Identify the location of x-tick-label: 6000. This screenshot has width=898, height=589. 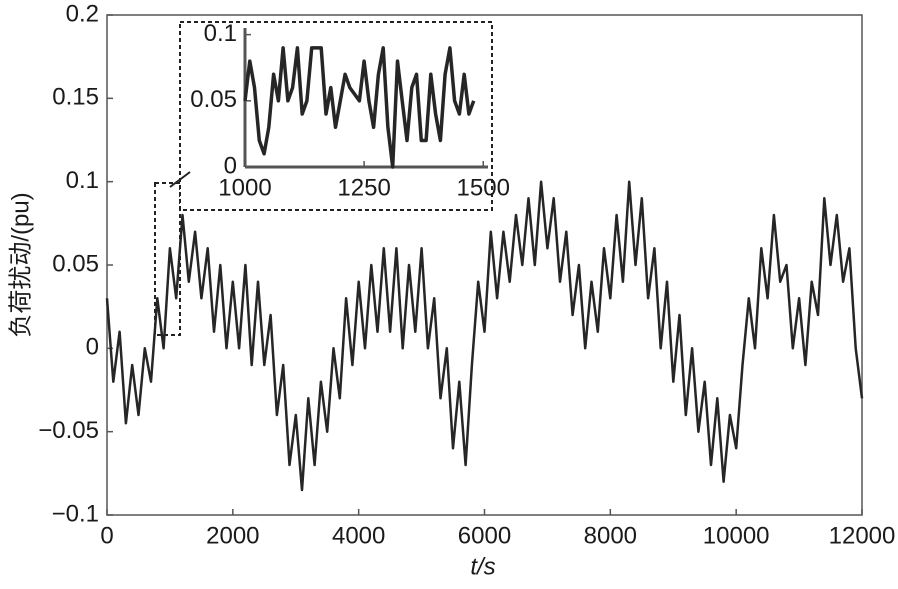
(484, 535).